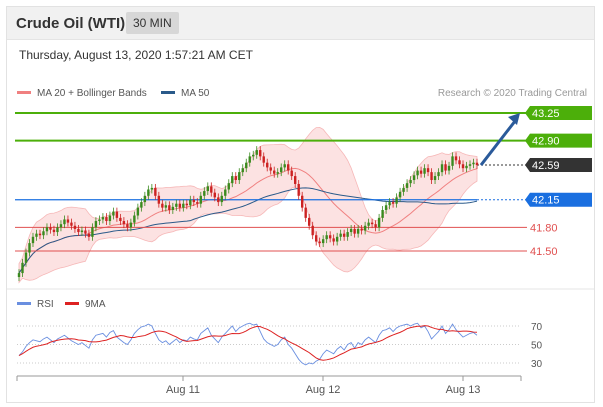  What do you see at coordinates (544, 228) in the screenshot?
I see `level-tag-41-80: 41.80` at bounding box center [544, 228].